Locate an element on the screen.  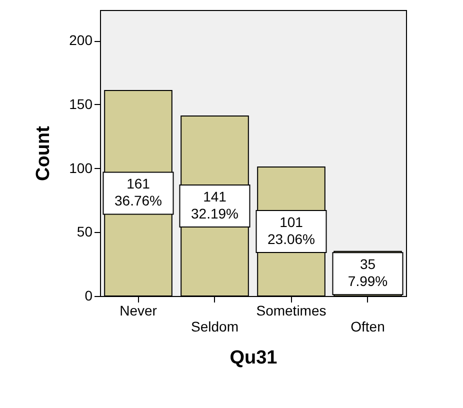
x-tick-label: Often is located at coordinates (367, 326).